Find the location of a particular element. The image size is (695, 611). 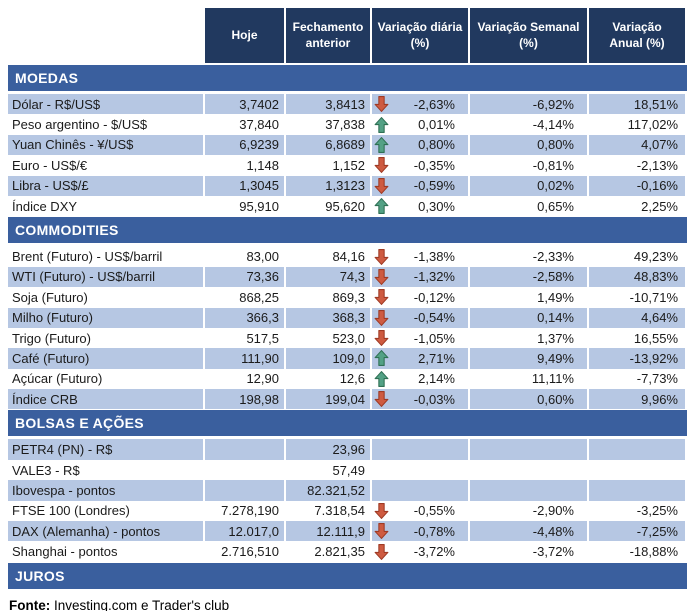

previous-close-cell: 869,3 is located at coordinates (328, 297).